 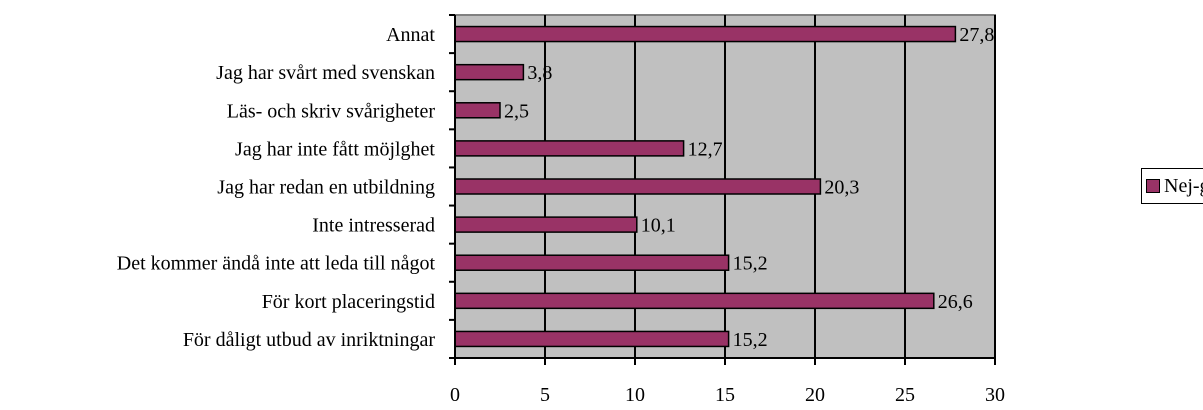 What do you see at coordinates (348, 302) in the screenshot?
I see `category-label: För kort placeringstid` at bounding box center [348, 302].